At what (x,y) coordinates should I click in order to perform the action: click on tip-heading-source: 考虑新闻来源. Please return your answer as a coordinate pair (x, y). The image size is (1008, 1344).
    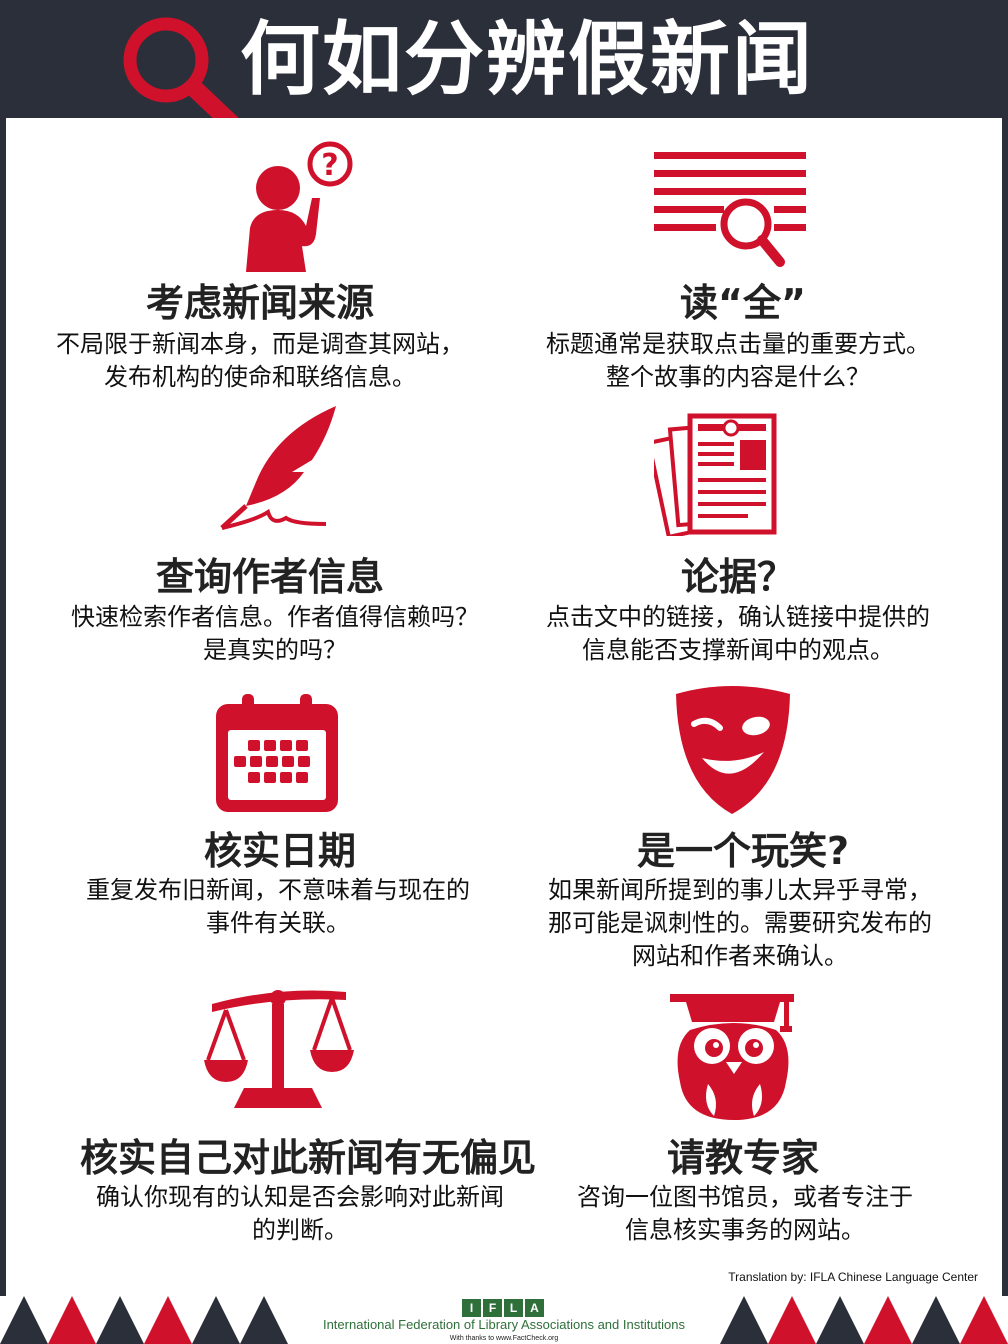
    Looking at the image, I should click on (259, 303).